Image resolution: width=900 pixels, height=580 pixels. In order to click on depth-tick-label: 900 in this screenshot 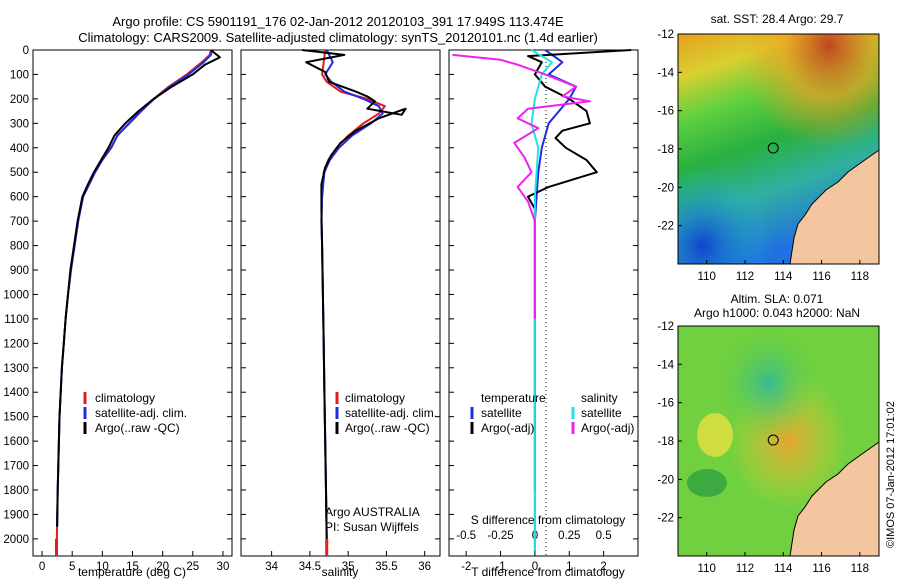, I will do `click(19, 271)`.